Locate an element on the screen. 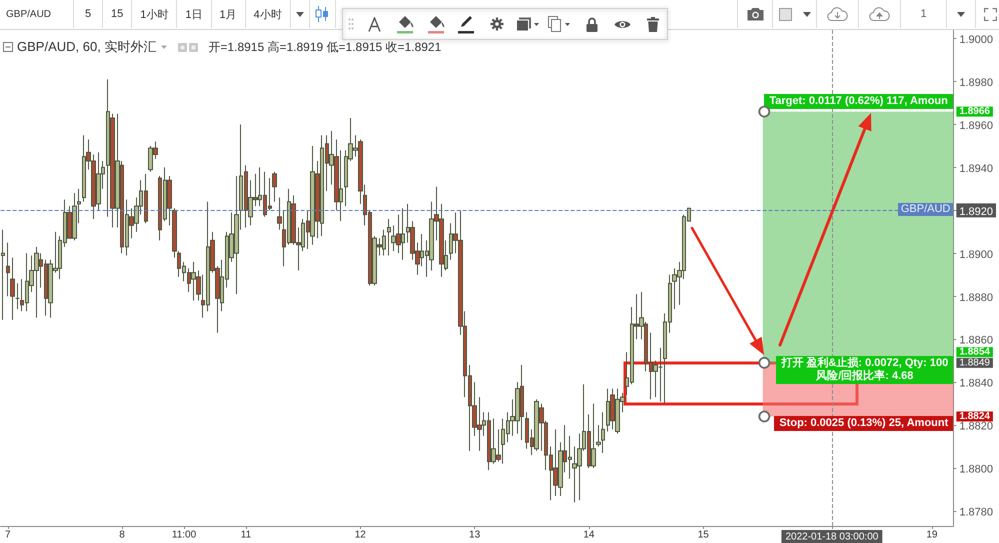 The width and height of the screenshot is (999, 543). text: 1日 is located at coordinates (194, 14).